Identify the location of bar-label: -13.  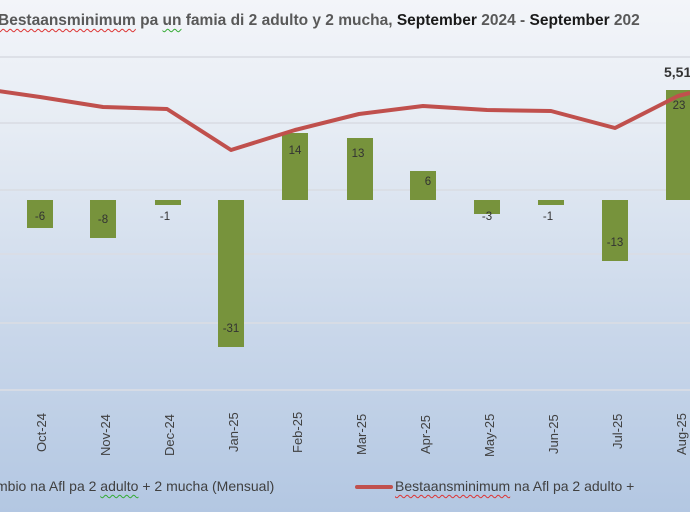
(615, 243).